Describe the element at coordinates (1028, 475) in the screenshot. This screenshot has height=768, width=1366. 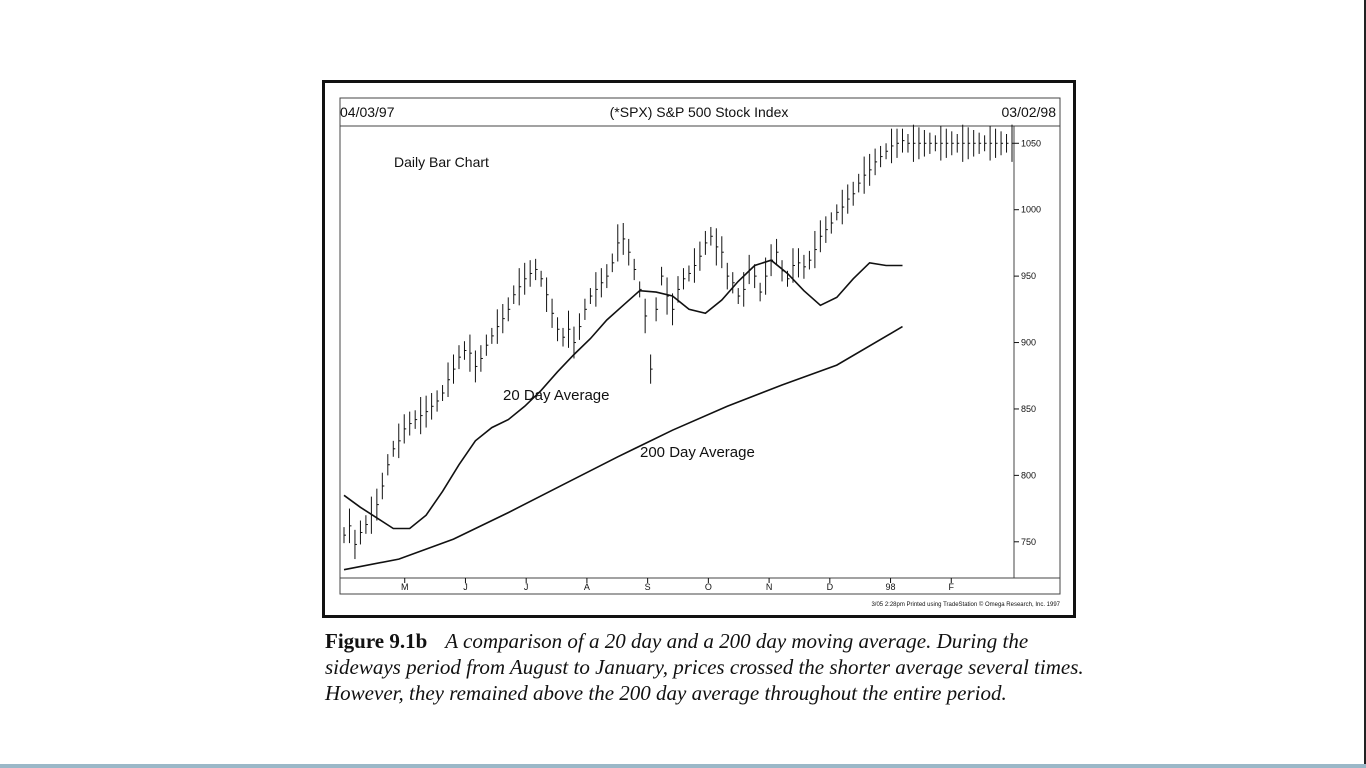
I see `y-tick-label: 800` at that location.